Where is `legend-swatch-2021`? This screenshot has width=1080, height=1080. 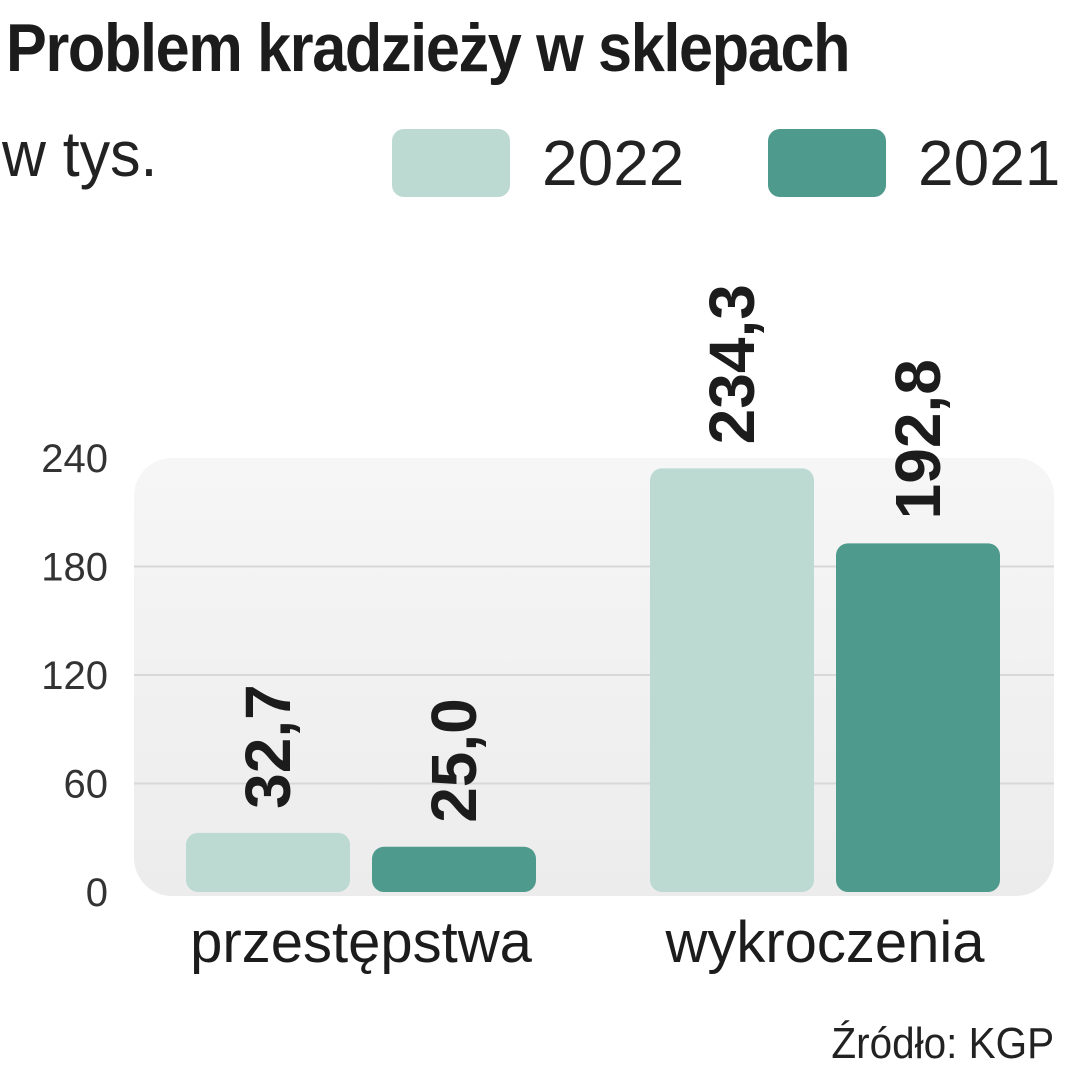 legend-swatch-2021 is located at coordinates (827, 163).